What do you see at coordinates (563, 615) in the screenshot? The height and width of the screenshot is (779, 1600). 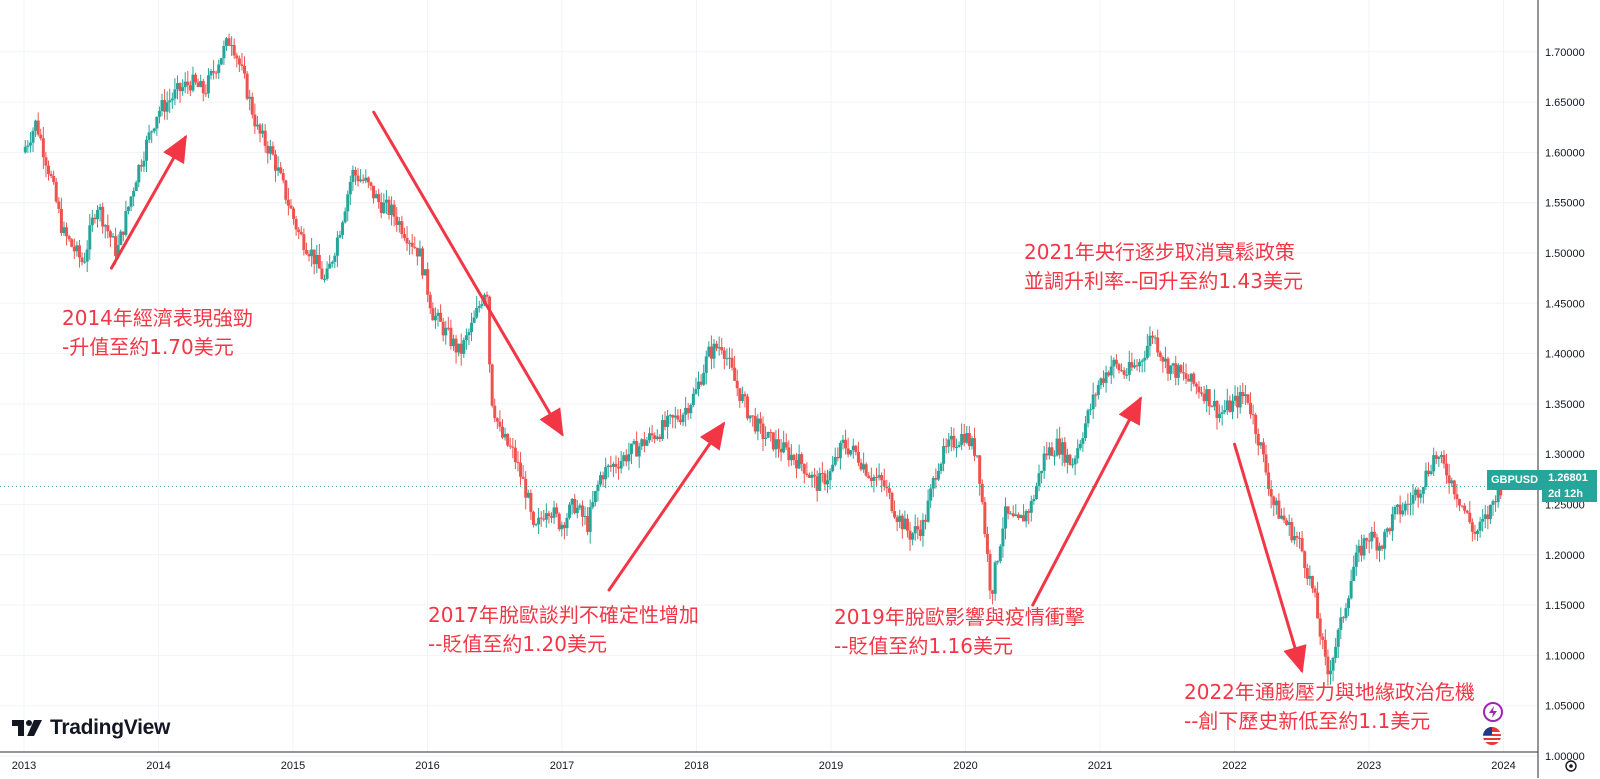 I see `annotation-2017-line1: 2017年脫歐談判不確定性增加` at bounding box center [563, 615].